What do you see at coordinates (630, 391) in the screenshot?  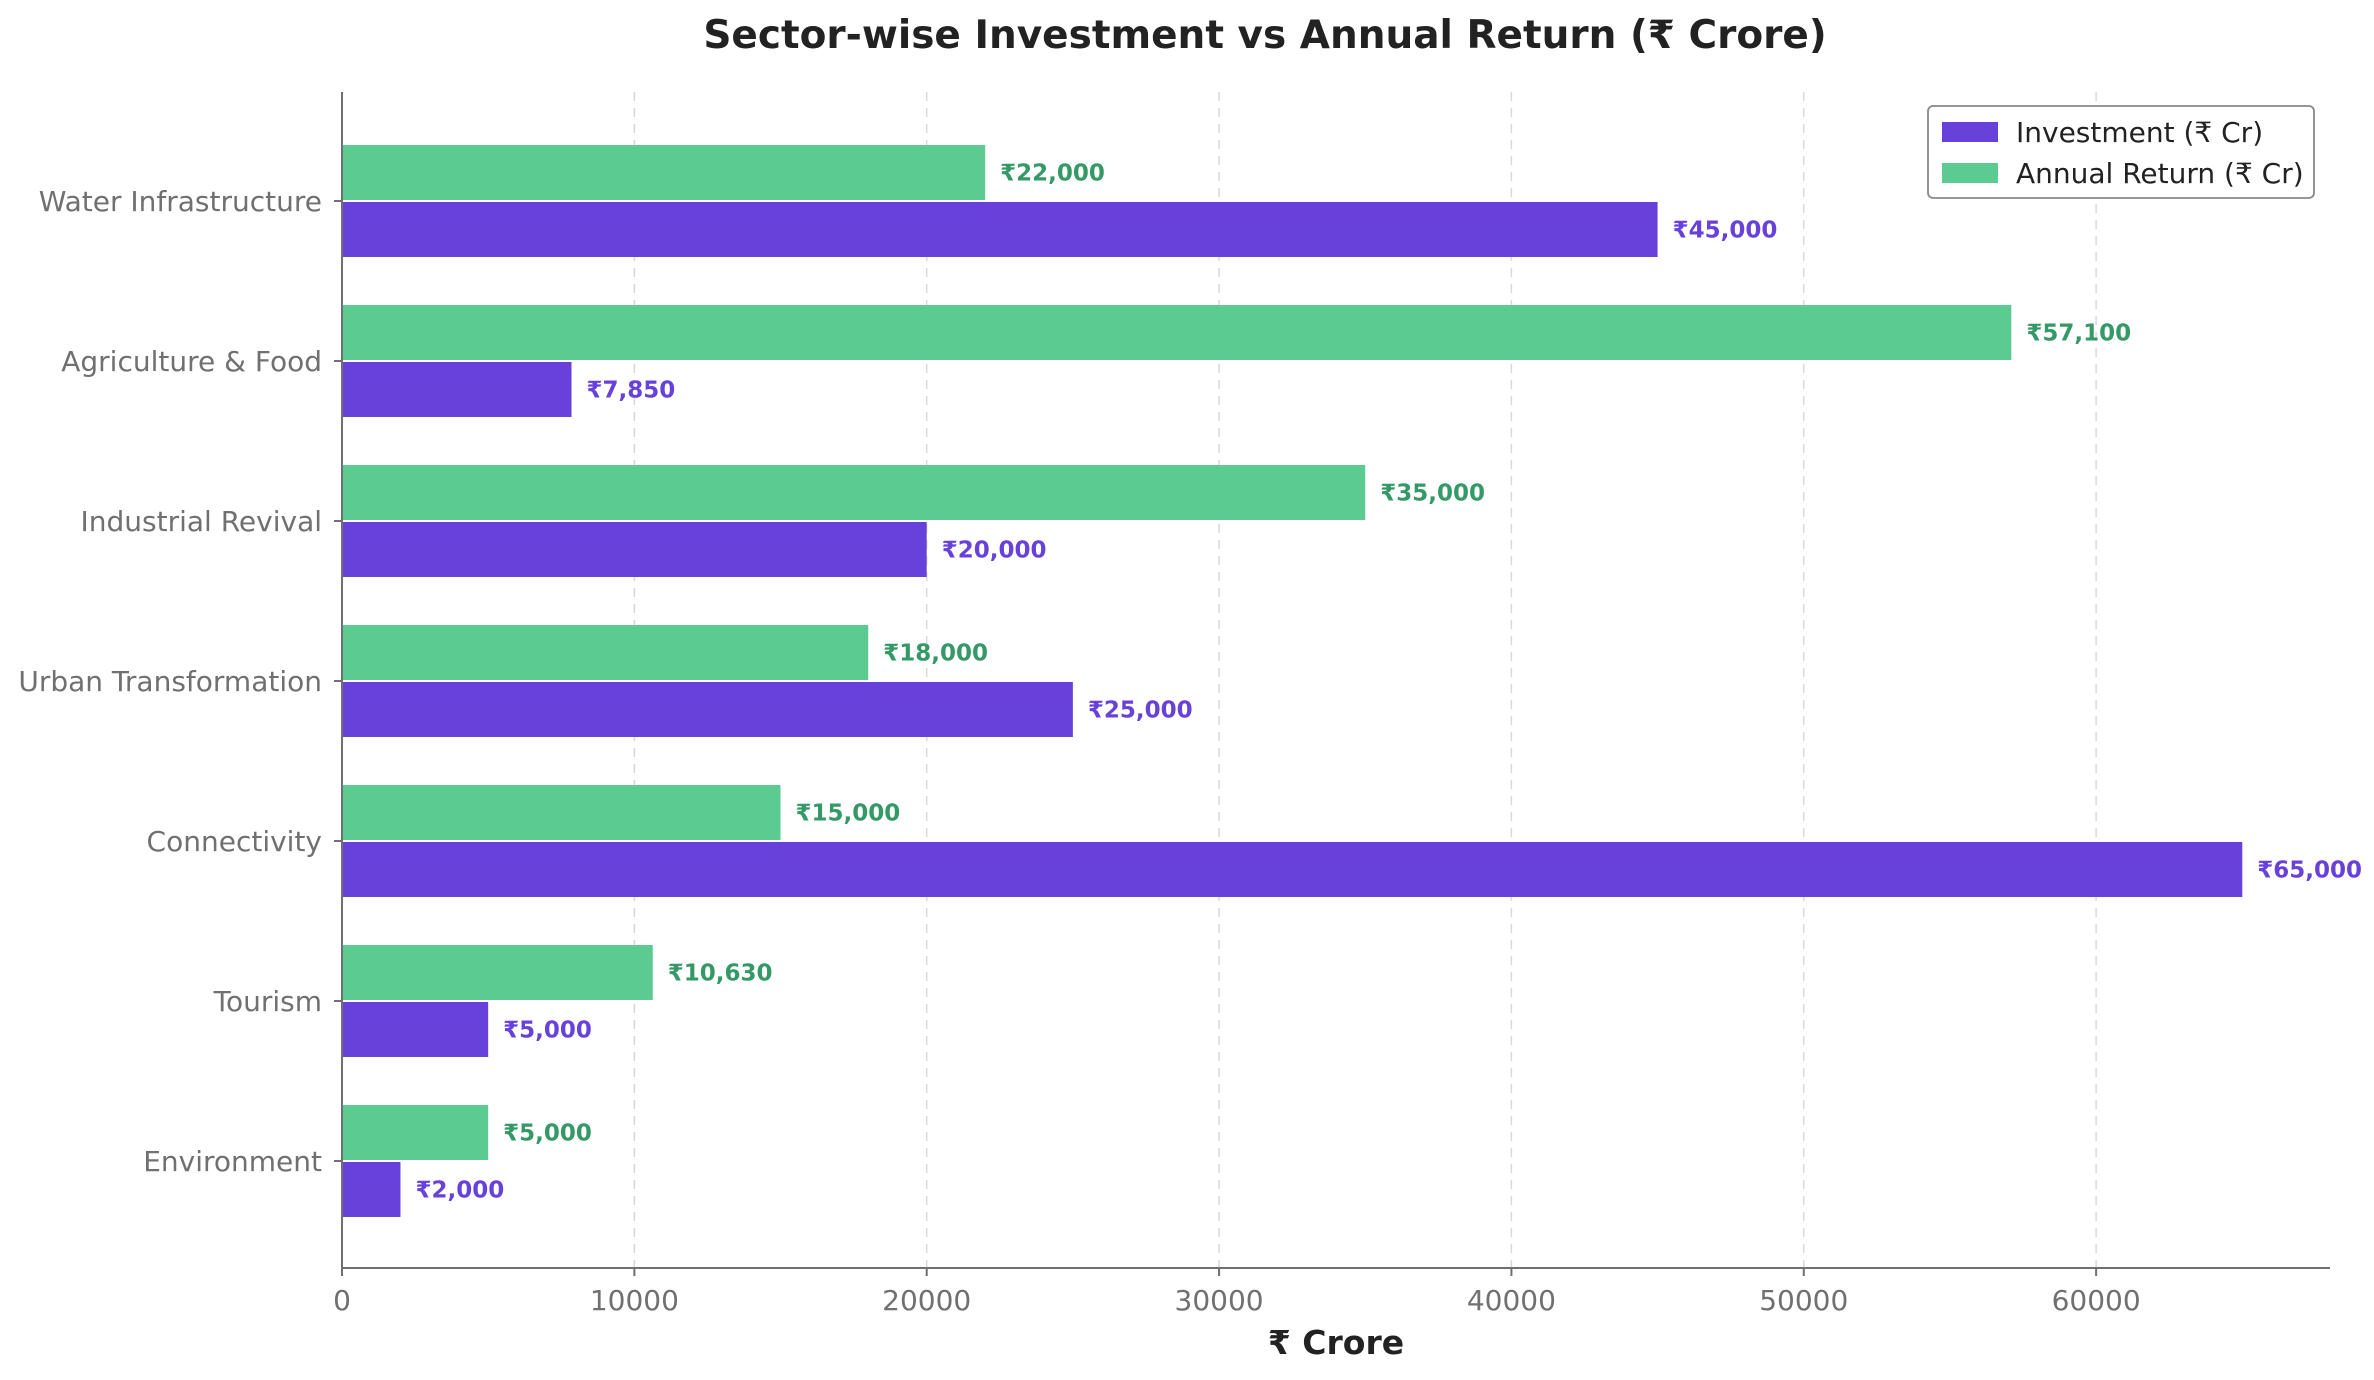 I see `investment-value-label: ₹7,850` at bounding box center [630, 391].